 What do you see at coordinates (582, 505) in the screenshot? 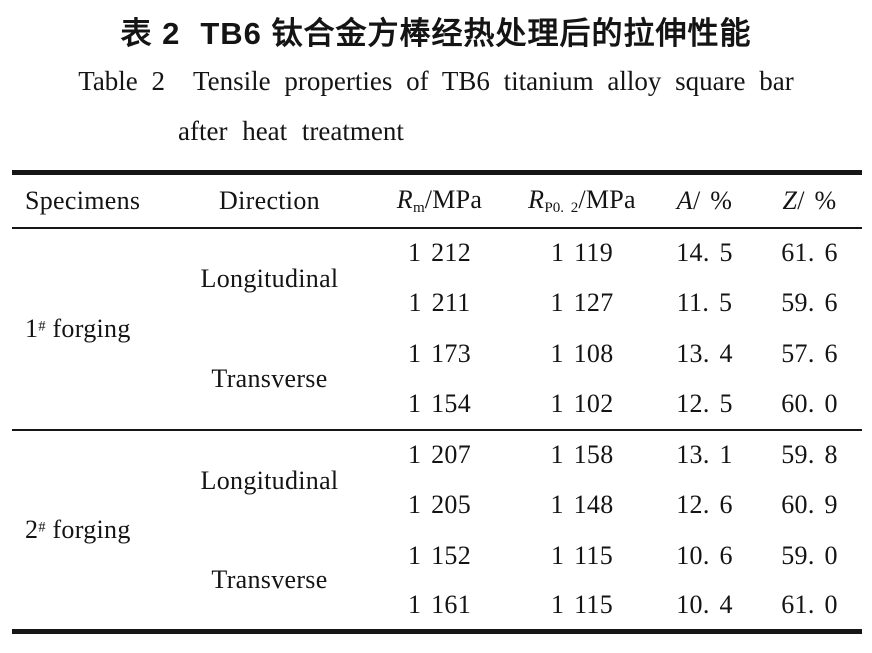
I see `cell-rp02: 1 148` at bounding box center [582, 505].